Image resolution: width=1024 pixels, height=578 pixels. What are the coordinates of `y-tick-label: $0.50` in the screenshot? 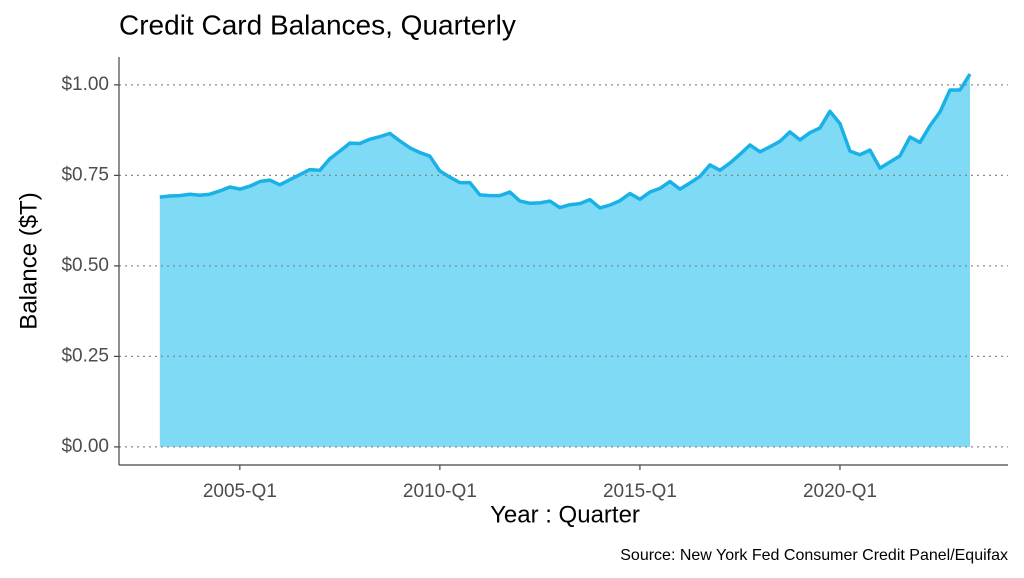 It's located at (85, 265).